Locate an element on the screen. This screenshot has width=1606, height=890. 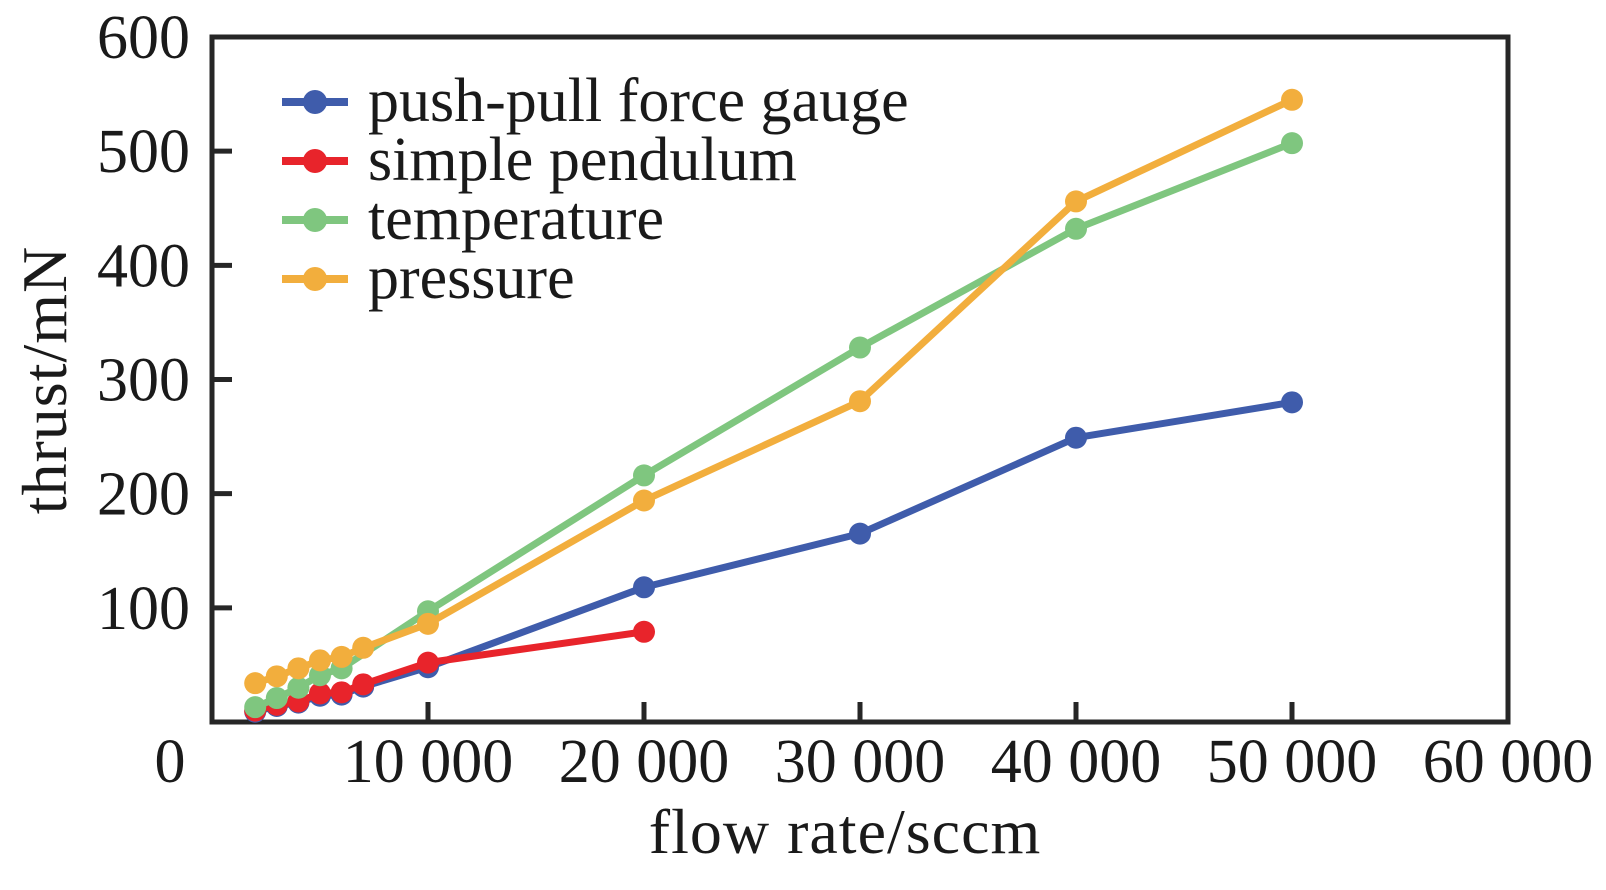
x-tick-label: 0 is located at coordinates (170, 762).